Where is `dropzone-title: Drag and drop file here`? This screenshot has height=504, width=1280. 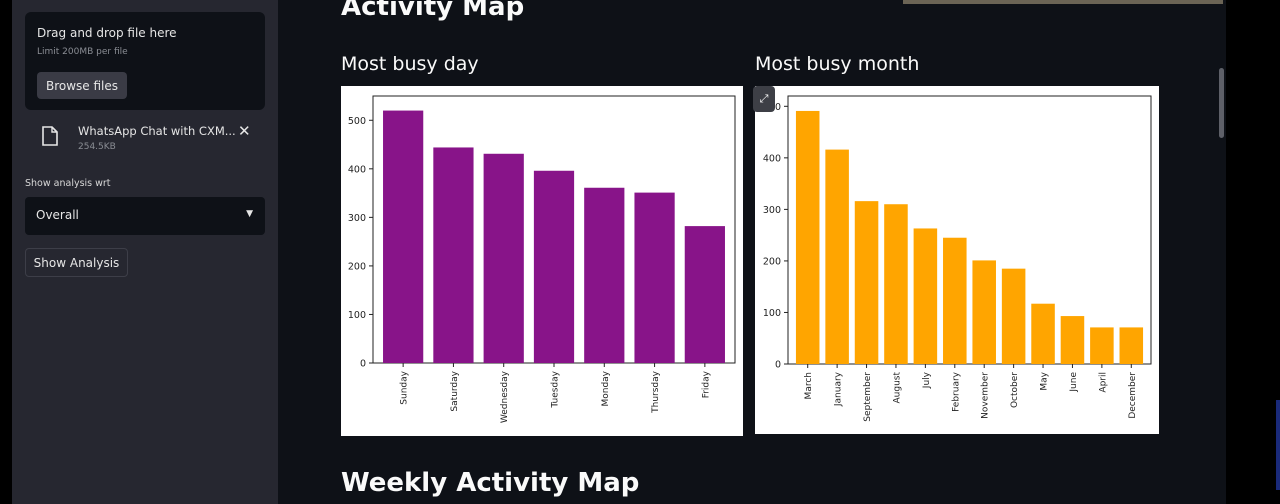 dropzone-title: Drag and drop file here is located at coordinates (107, 33).